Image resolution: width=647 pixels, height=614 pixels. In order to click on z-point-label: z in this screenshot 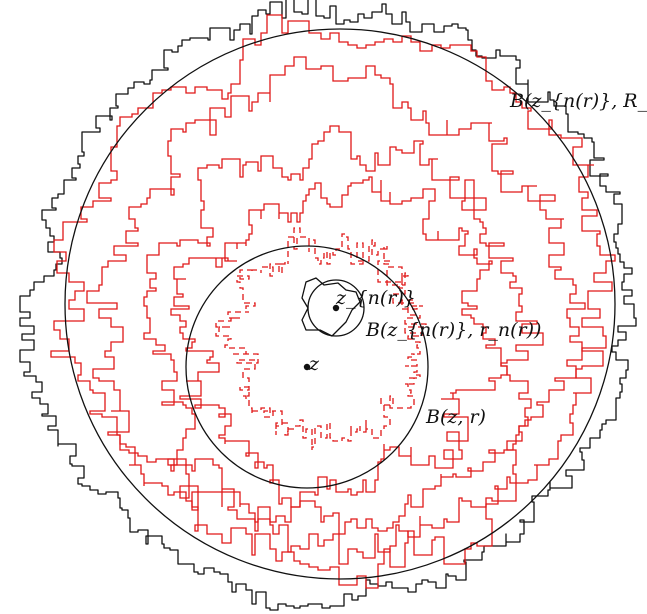, I will do `click(314, 364)`.